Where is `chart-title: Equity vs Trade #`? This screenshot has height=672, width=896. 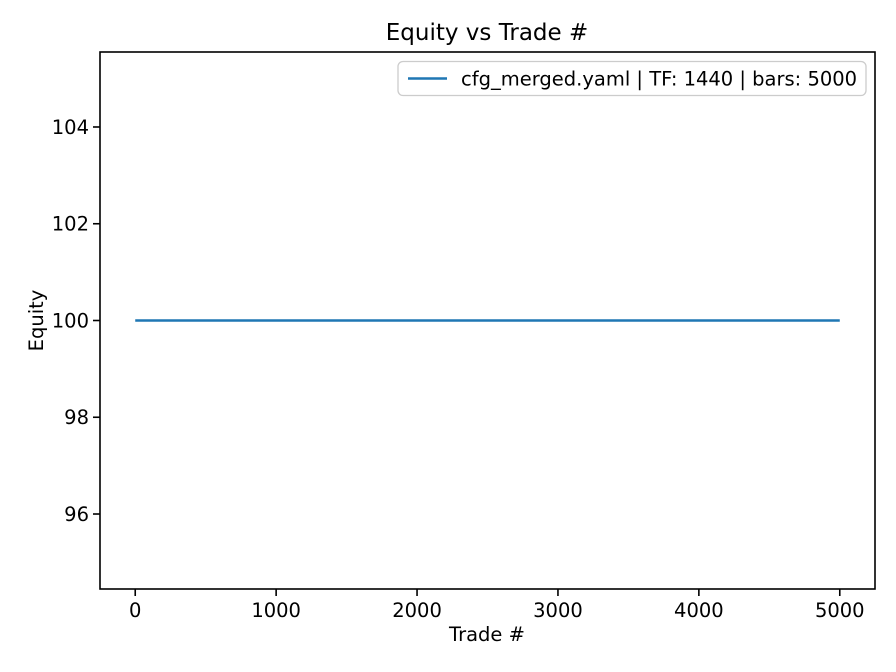 chart-title: Equity vs Trade # is located at coordinates (487, 33).